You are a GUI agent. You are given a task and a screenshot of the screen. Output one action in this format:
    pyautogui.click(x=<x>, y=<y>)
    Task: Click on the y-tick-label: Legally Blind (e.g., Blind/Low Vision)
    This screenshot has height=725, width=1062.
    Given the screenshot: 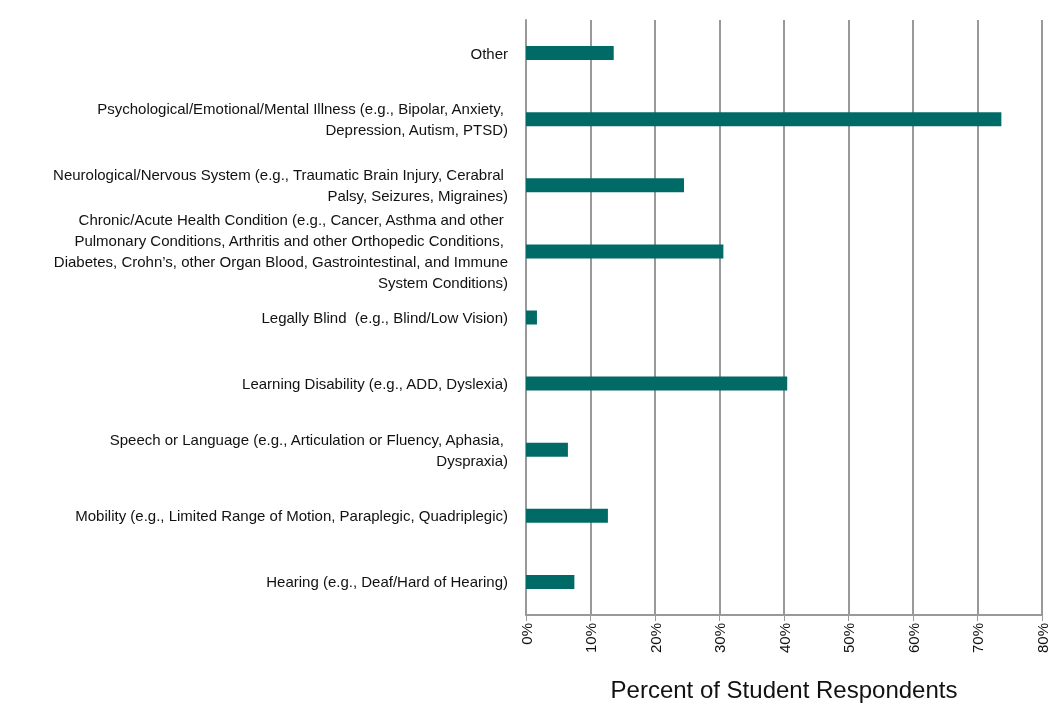 What is the action you would take?
    pyautogui.click(x=384, y=317)
    